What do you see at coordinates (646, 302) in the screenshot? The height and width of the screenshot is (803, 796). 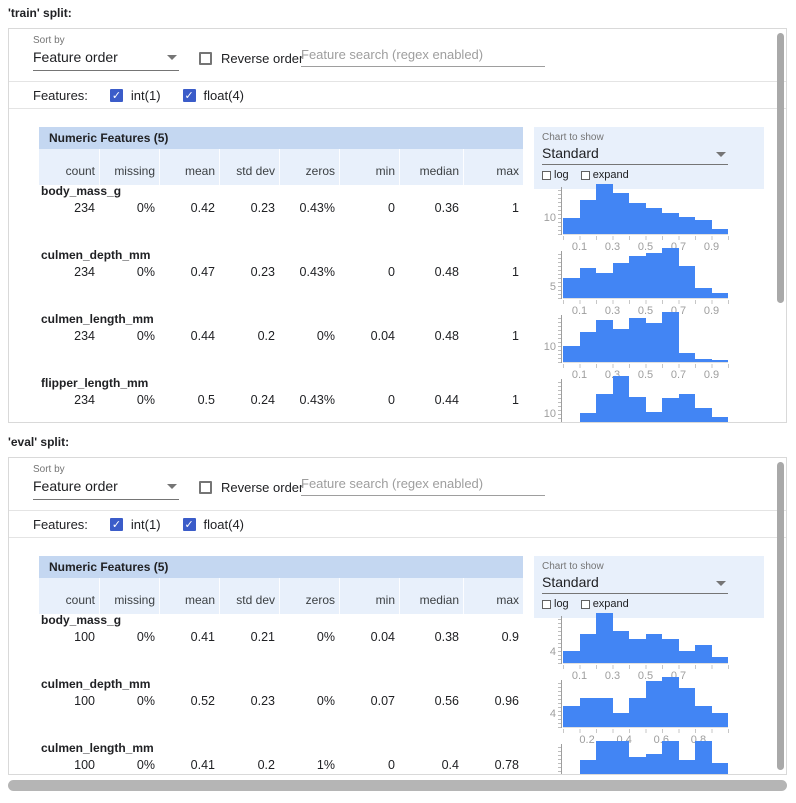 I see `hist-x-axis-ticks` at bounding box center [646, 302].